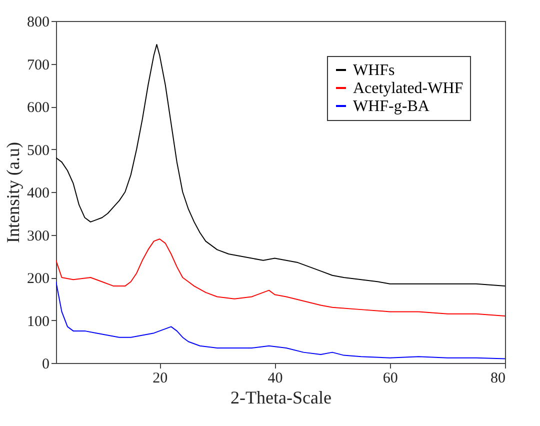  I want to click on legend-label: WHF-g-BA, so click(391, 106).